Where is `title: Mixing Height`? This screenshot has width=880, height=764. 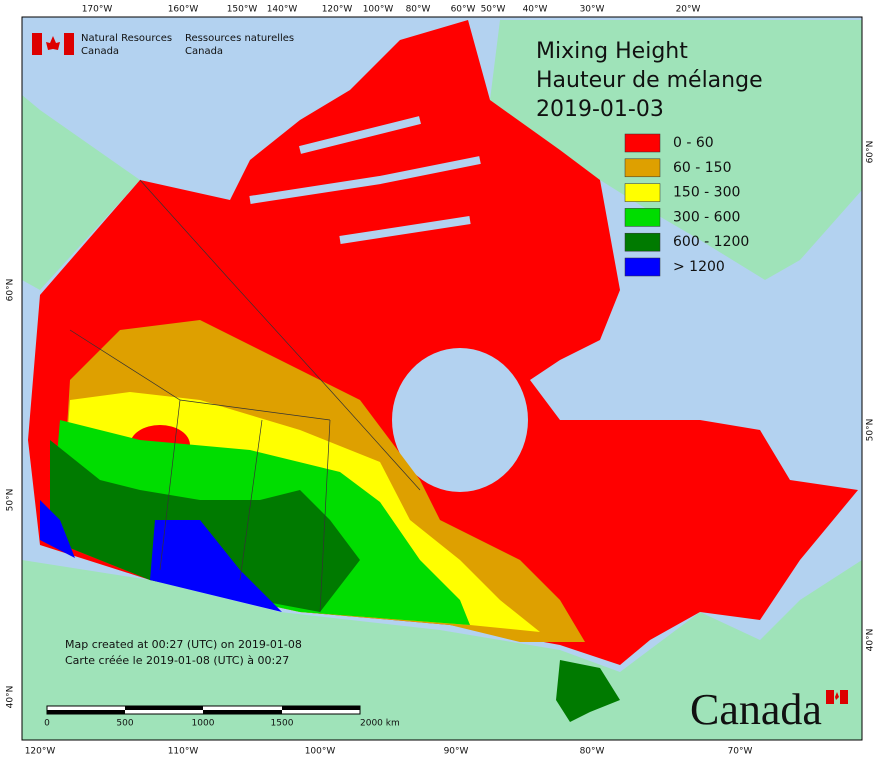
title: Mixing Height is located at coordinates (612, 51).